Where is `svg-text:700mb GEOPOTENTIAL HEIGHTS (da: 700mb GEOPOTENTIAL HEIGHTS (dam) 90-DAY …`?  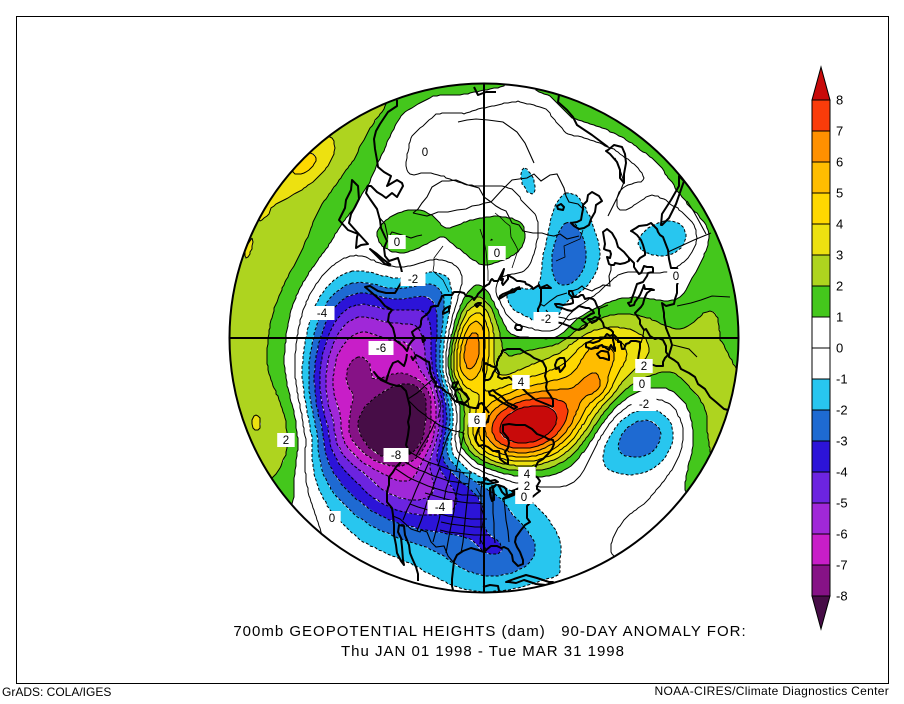
svg-text:700mb GEOPOTENTIAL HEIGHTS (da: 700mb GEOPOTENTIAL HEIGHTS (dam) 90-DAY … is located at coordinates (489, 631).